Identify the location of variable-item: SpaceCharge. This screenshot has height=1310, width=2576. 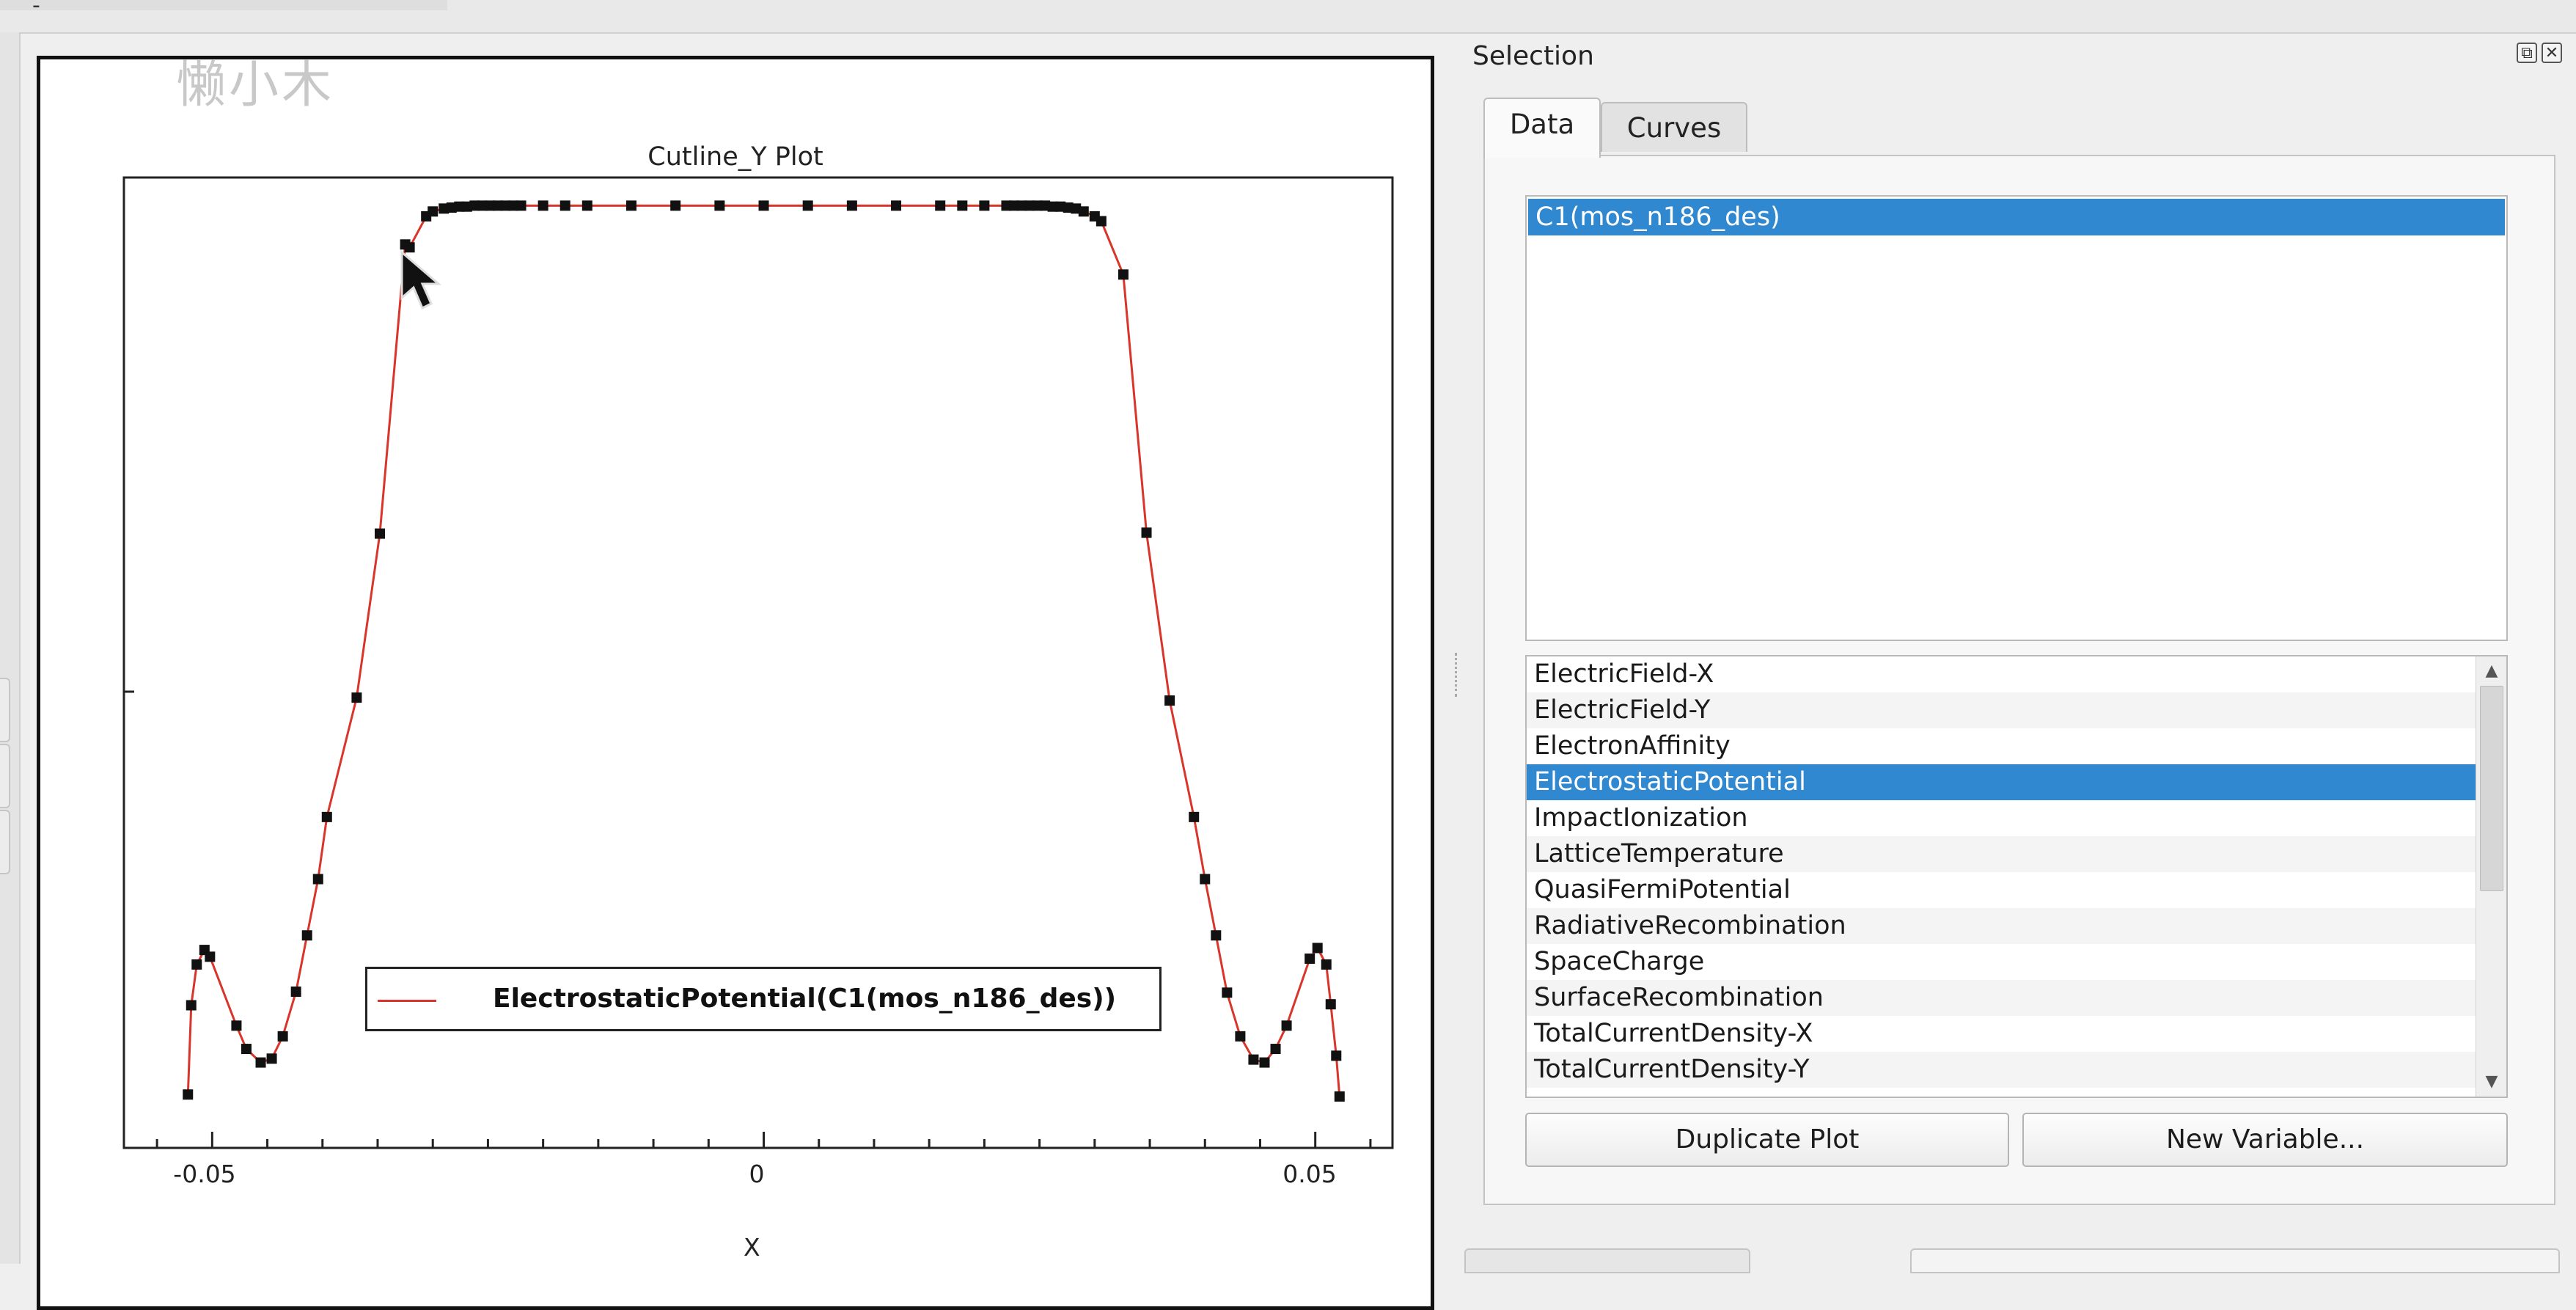
(1620, 961).